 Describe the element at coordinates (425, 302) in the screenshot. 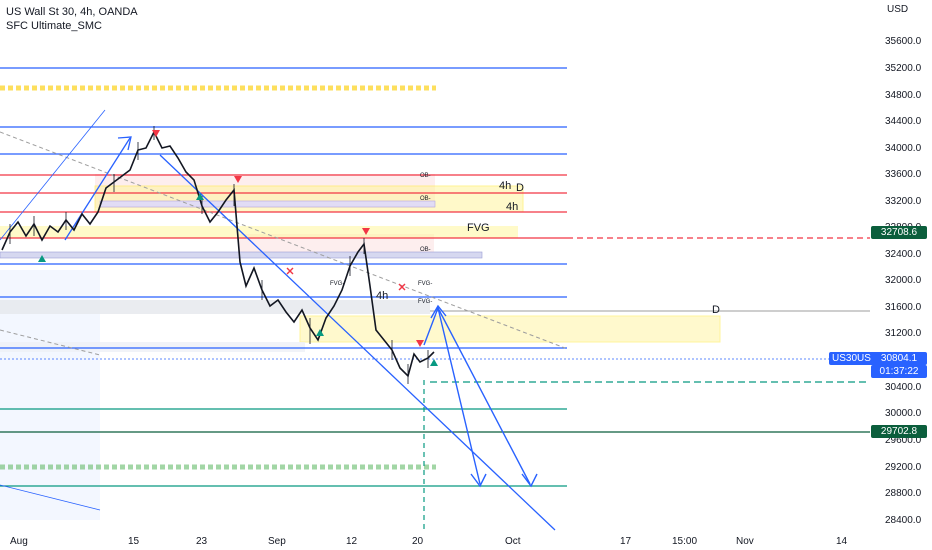

I see `label-fvg-2: FVG-` at that location.